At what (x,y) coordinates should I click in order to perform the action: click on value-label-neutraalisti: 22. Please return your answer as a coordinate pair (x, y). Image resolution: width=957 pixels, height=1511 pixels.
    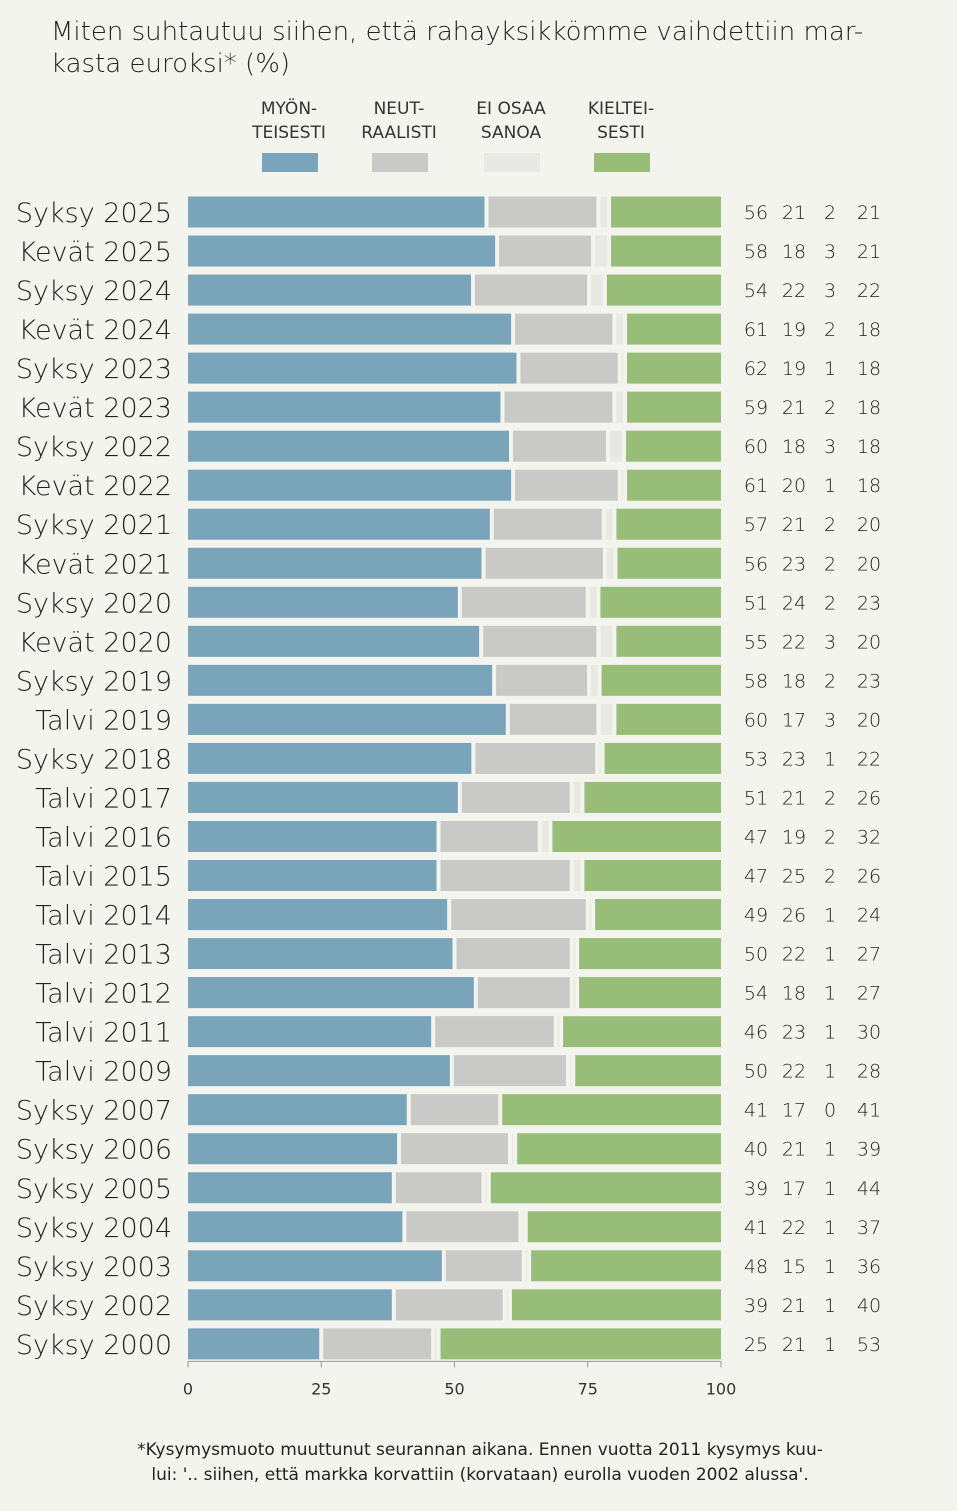
    Looking at the image, I should click on (794, 1072).